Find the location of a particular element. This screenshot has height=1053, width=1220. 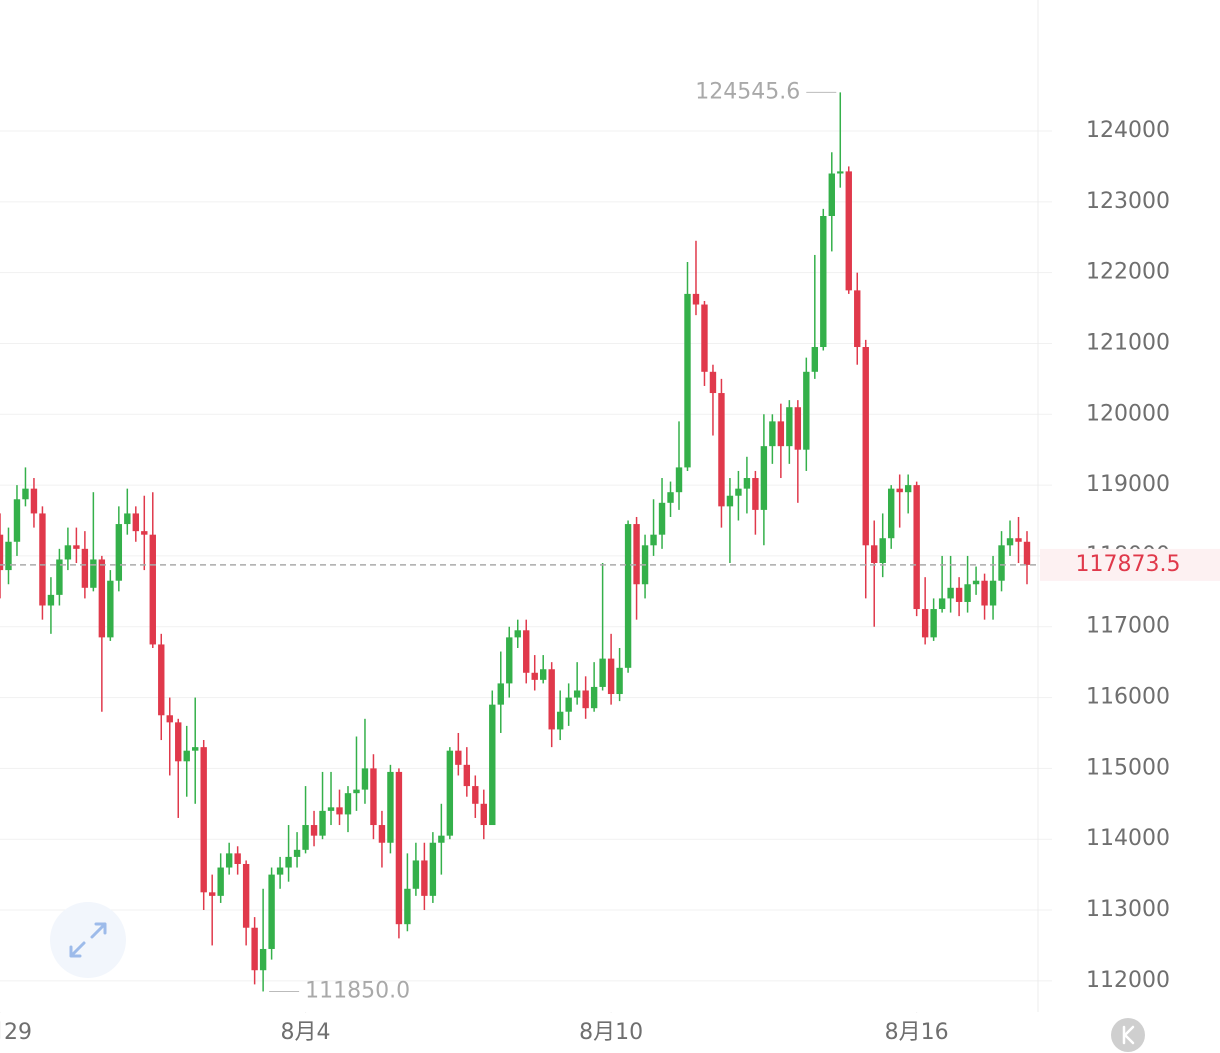

expand-bg is located at coordinates (88, 940).